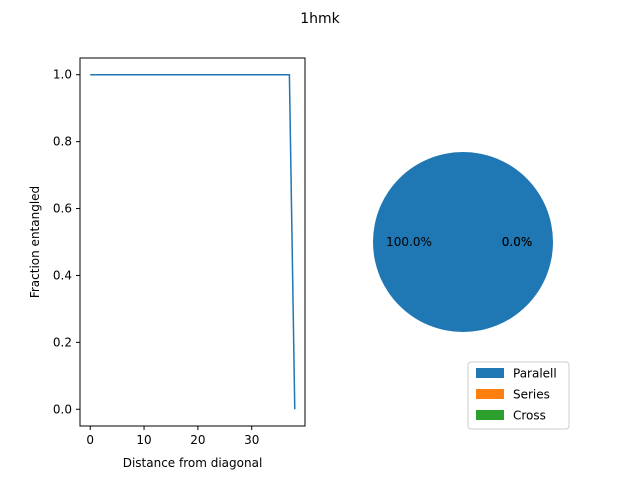 The height and width of the screenshot is (480, 640). I want to click on x-axis-ticks: 0 10 20 30, so click(172, 436).